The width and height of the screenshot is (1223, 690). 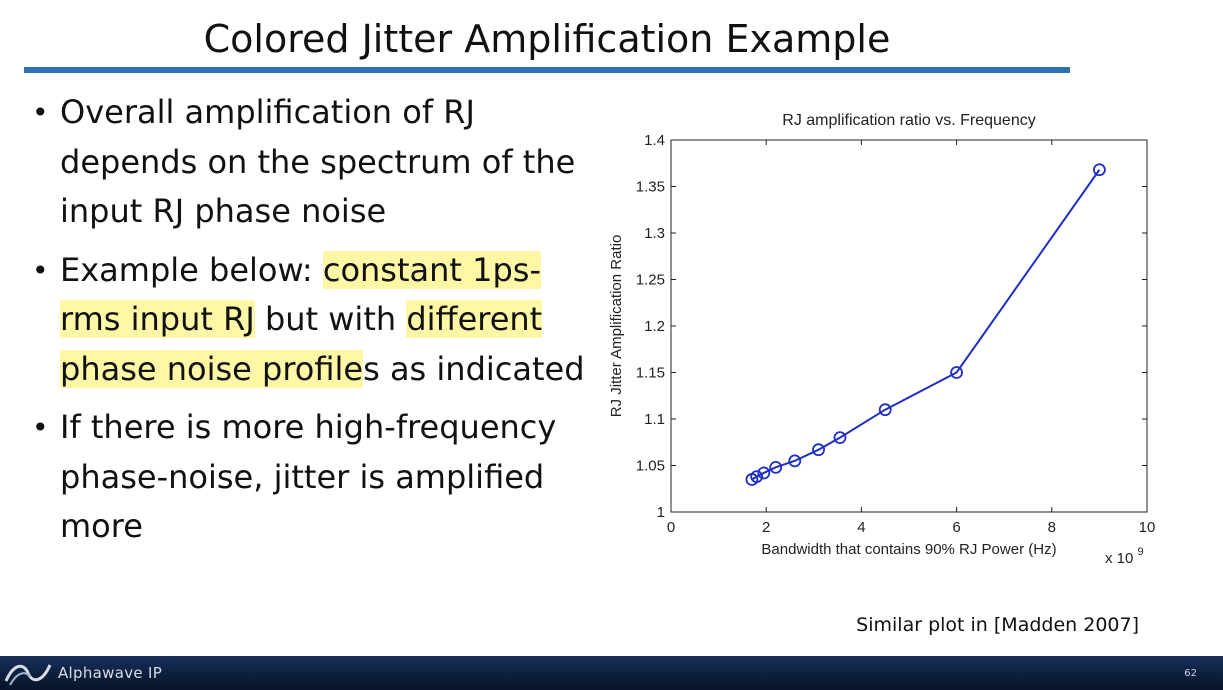 What do you see at coordinates (330, 319) in the screenshot?
I see `bullet-text: but with` at bounding box center [330, 319].